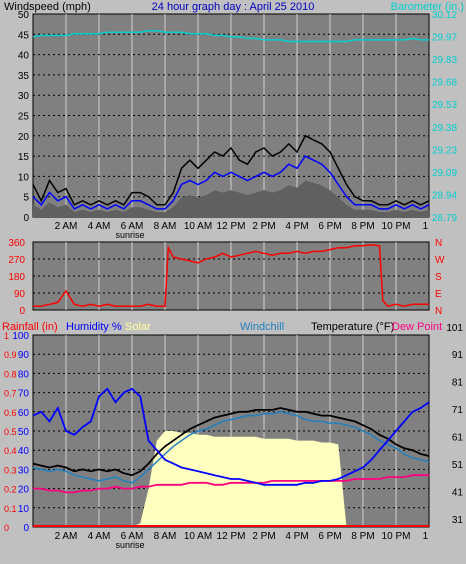 The image size is (466, 564). I want to click on top-x-tick: 4 PM, so click(296, 226).